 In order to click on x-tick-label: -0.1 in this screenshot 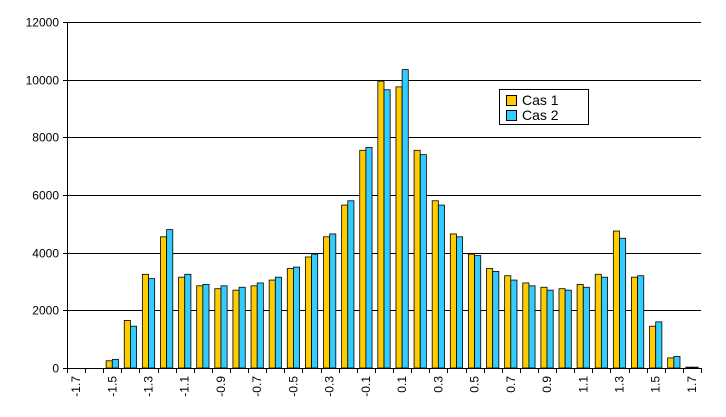, I will do `click(366, 386)`.